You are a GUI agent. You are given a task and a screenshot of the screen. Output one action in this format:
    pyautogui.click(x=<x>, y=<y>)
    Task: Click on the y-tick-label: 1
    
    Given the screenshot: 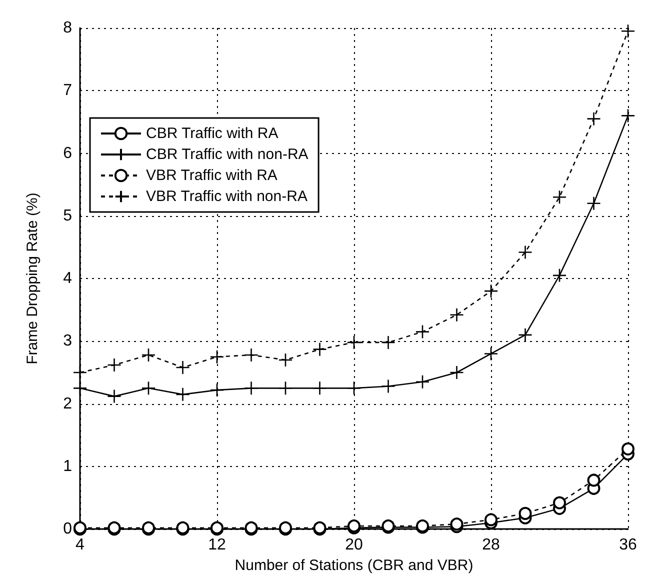 What is the action you would take?
    pyautogui.click(x=67, y=466)
    